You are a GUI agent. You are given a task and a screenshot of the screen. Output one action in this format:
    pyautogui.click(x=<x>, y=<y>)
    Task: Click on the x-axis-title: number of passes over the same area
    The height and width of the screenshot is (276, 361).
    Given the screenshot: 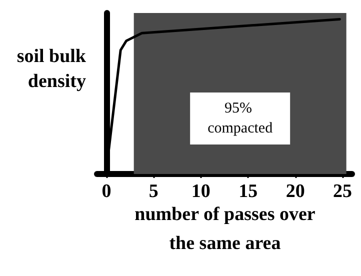 What is the action you would take?
    pyautogui.click(x=225, y=229)
    